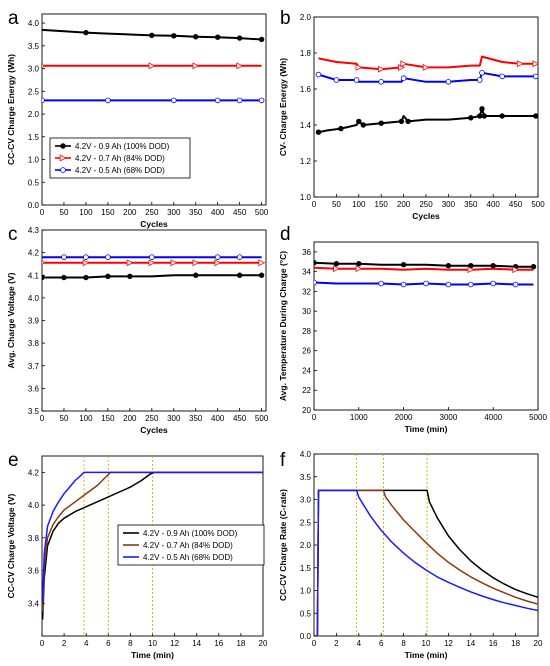 Image resolution: width=550 pixels, height=666 pixels. Describe the element at coordinates (314, 204) in the screenshot. I see `x-tick-label-b: 0` at that location.